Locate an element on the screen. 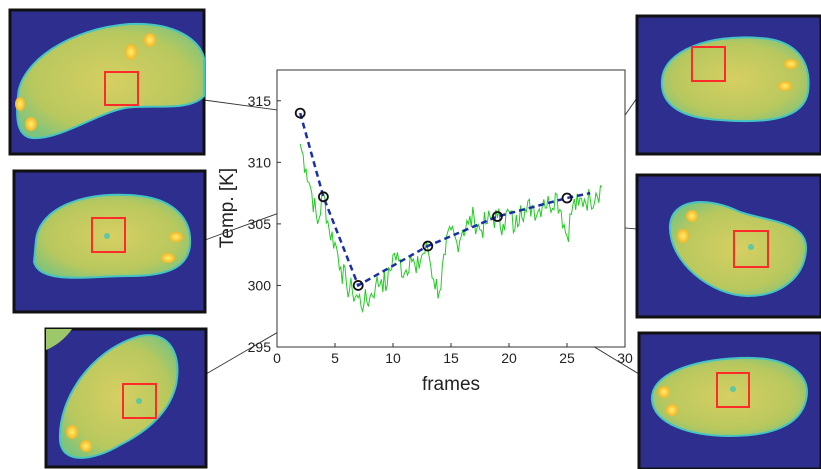  x-tick-label: 5 is located at coordinates (335, 358).